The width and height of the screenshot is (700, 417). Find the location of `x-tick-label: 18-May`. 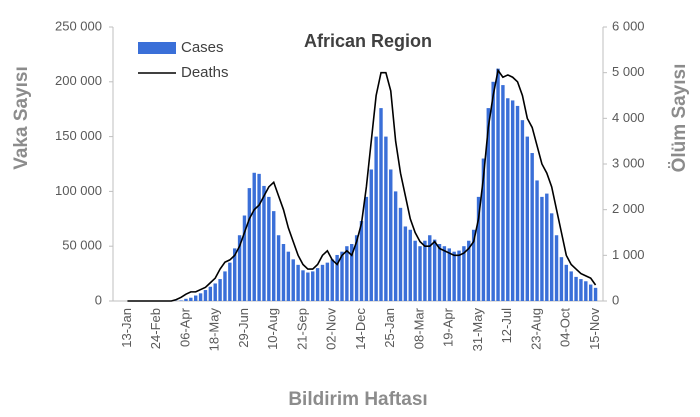

x-tick-label: 18-May is located at coordinates (214, 330).